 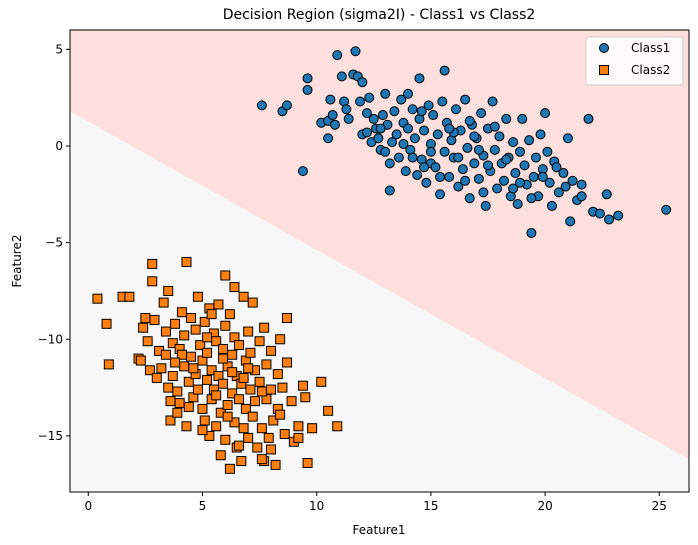 I want to click on legend-marker-class2, so click(x=604, y=70).